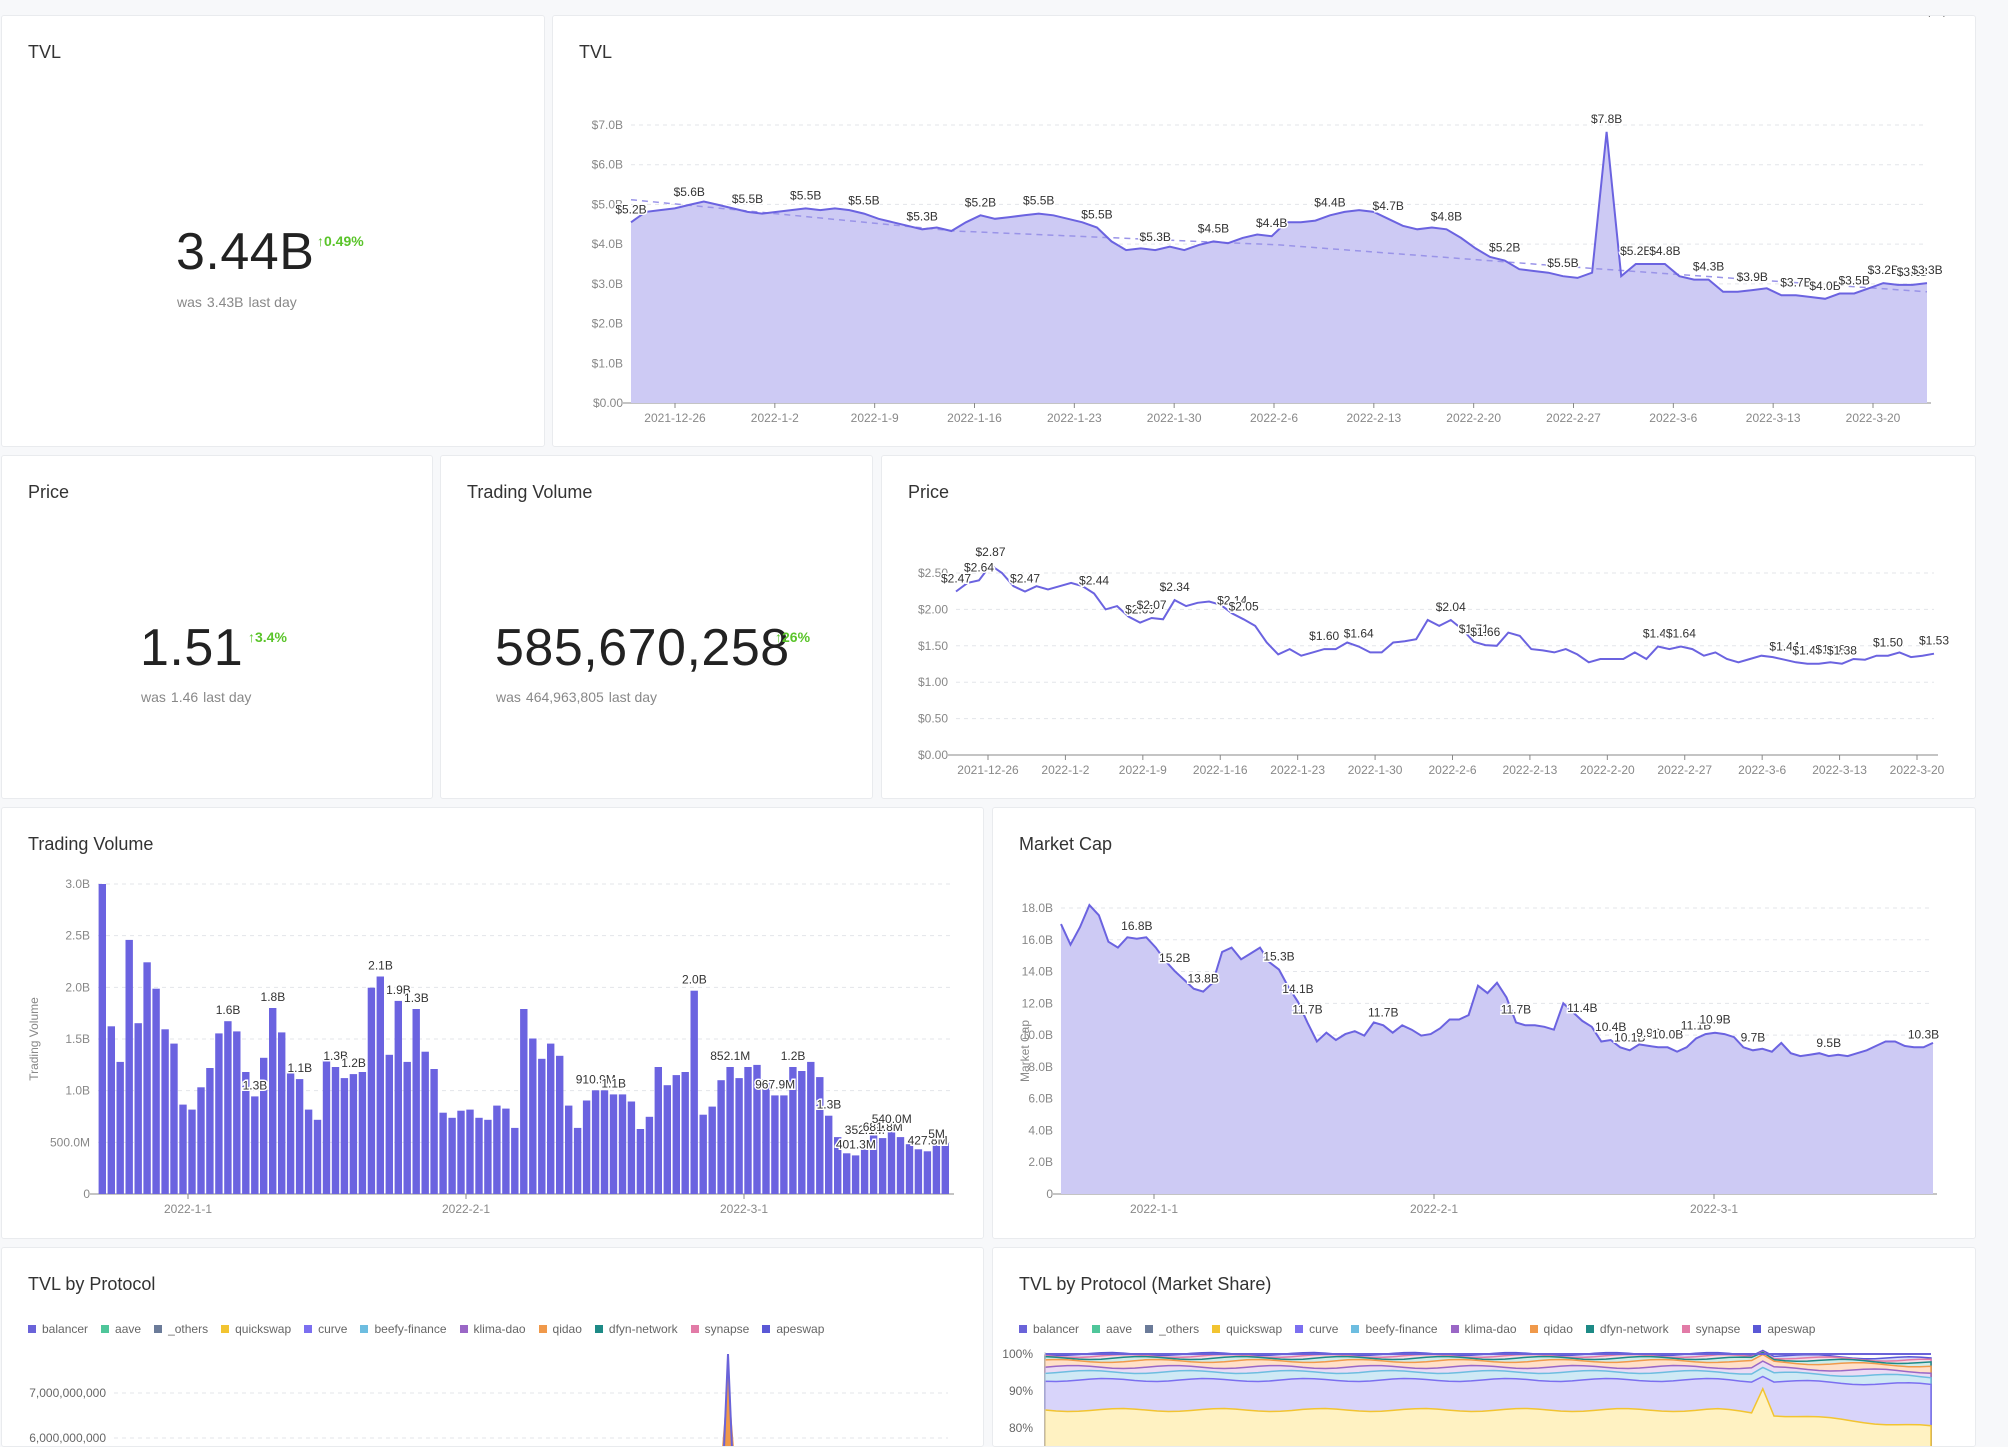 The height and width of the screenshot is (1447, 2008). Describe the element at coordinates (1154, 1209) in the screenshot. I see `x-tick-label: 2022-1-1` at that location.